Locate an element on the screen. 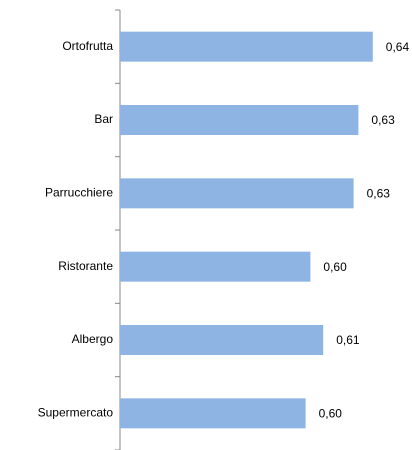  y-tick-label: Albergo is located at coordinates (93, 339).